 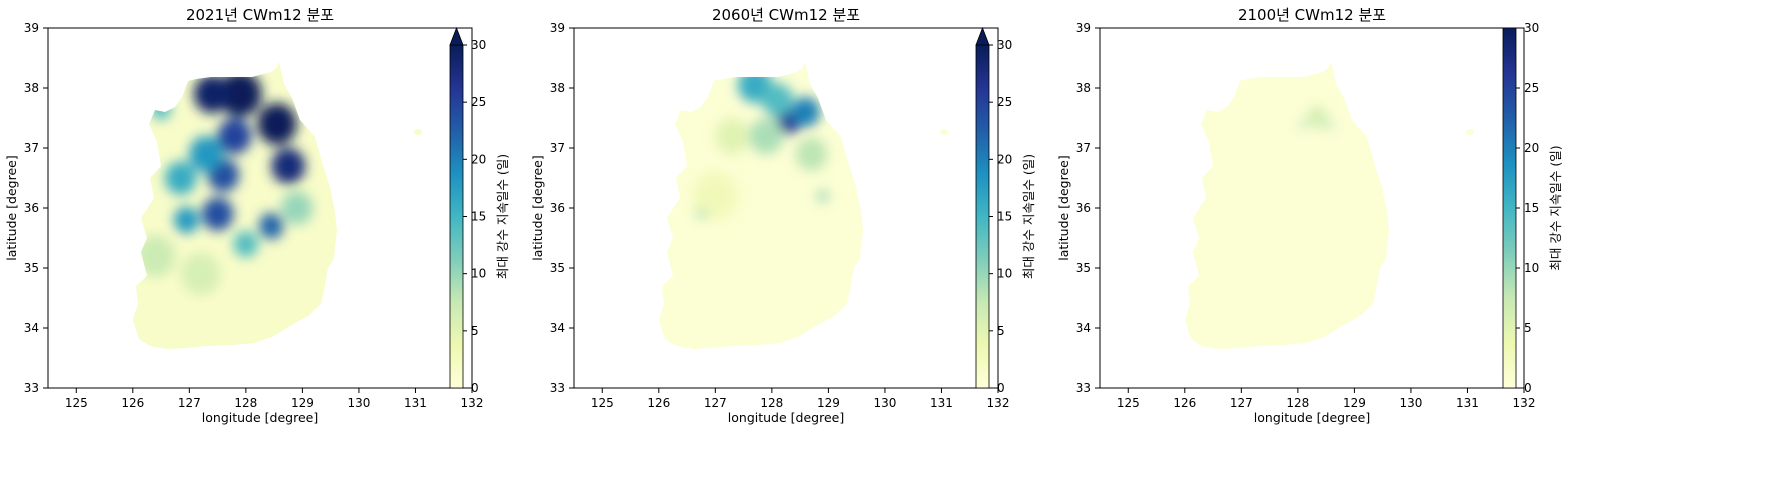 I want to click on colorbar-extend-arrow, so click(x=982, y=36).